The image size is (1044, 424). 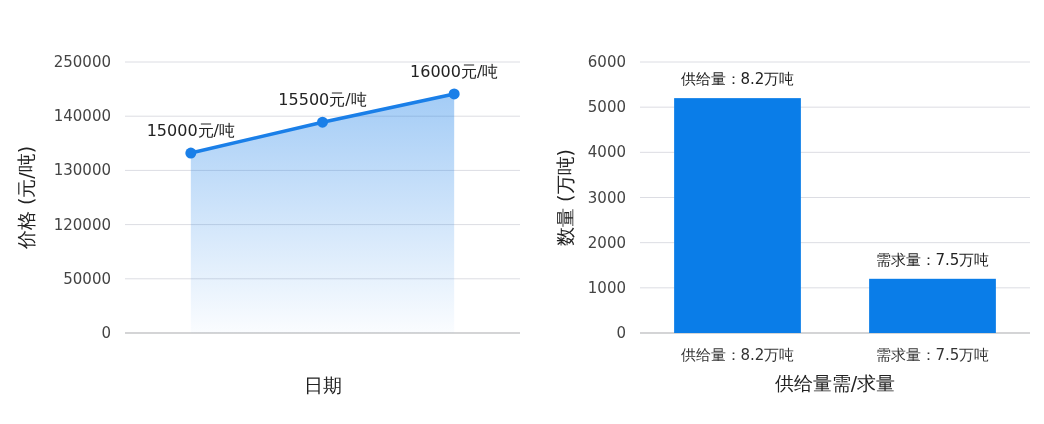 I want to click on y-tick-label: 0, so click(x=621, y=333).